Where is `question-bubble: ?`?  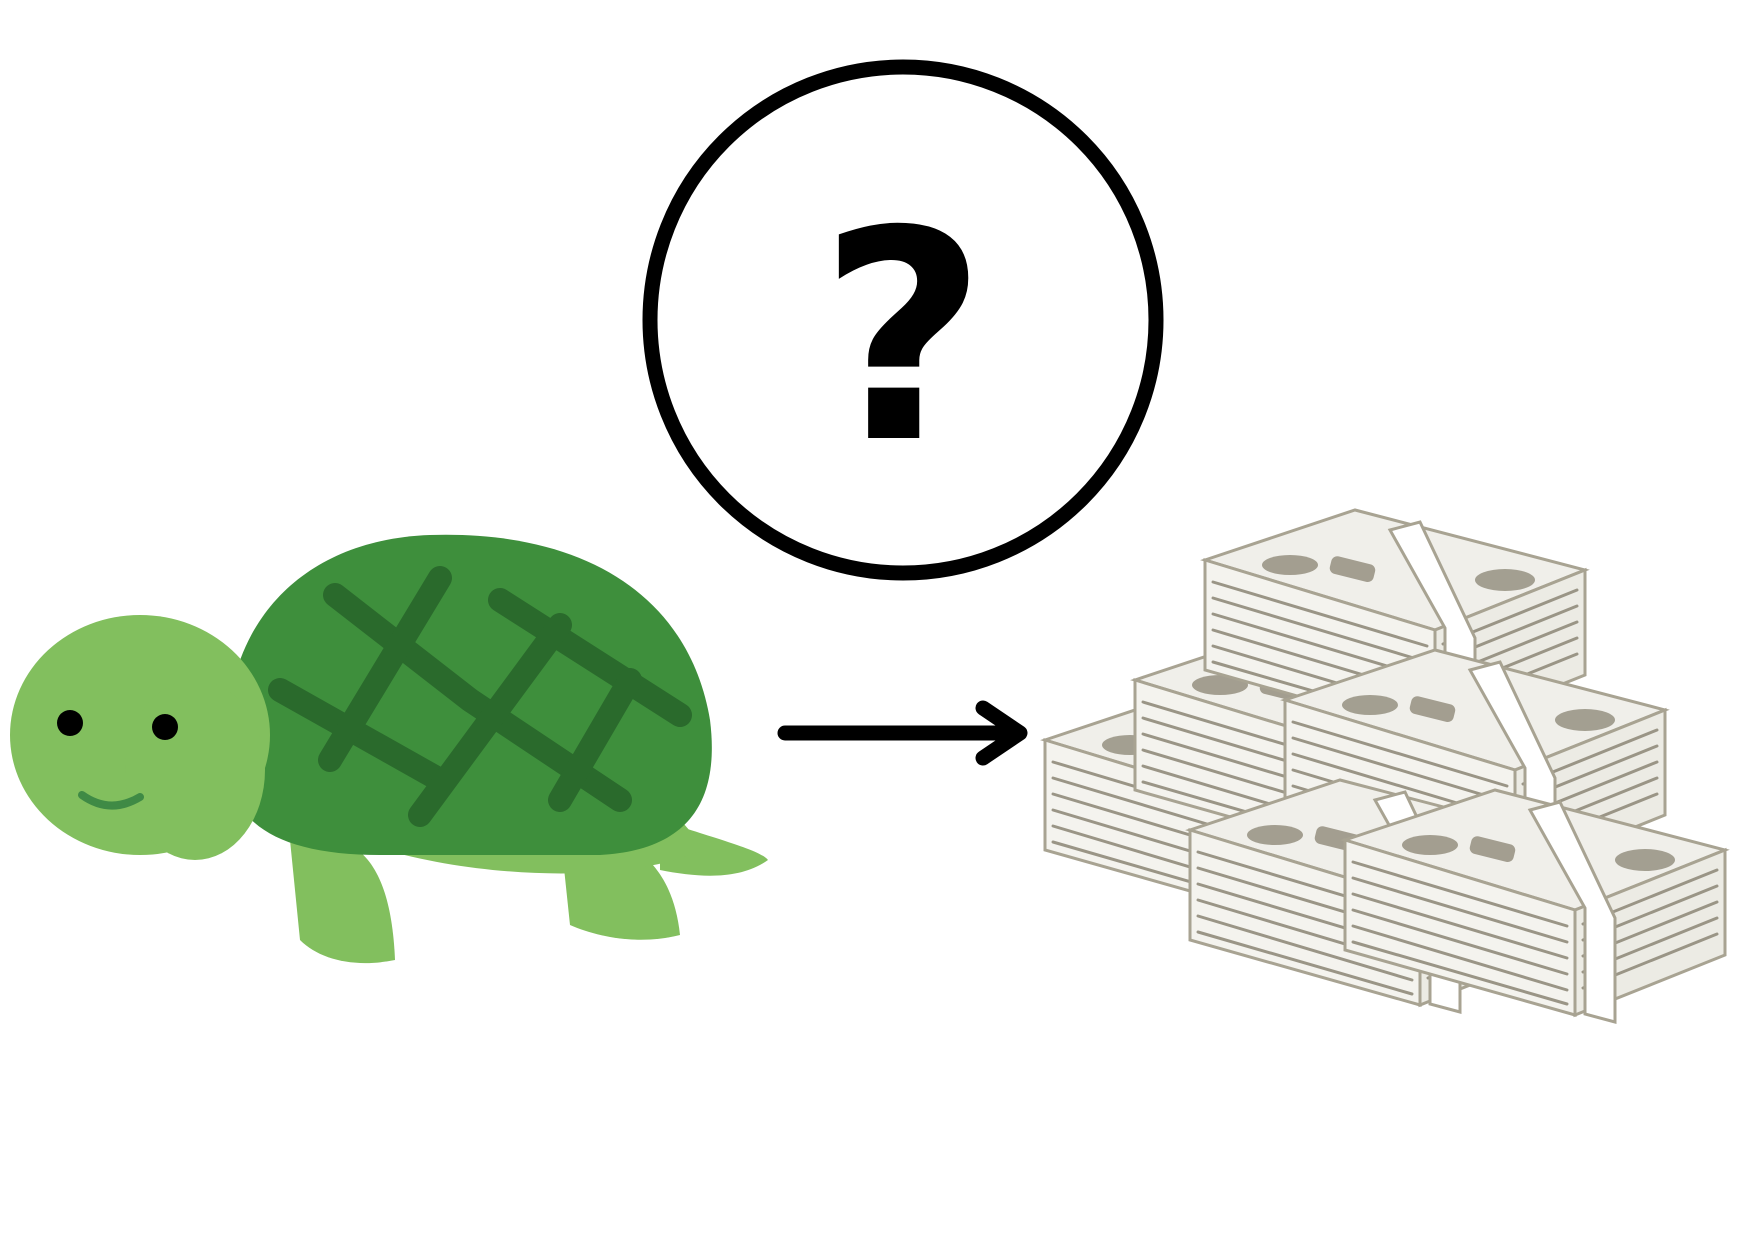
question-bubble: ? is located at coordinates (903, 320).